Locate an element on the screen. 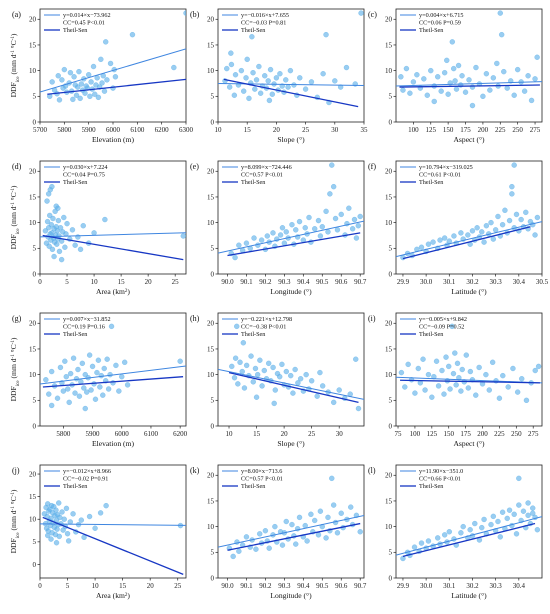 The image size is (550, 614). x-tick-label: 275 is located at coordinates (533, 434).